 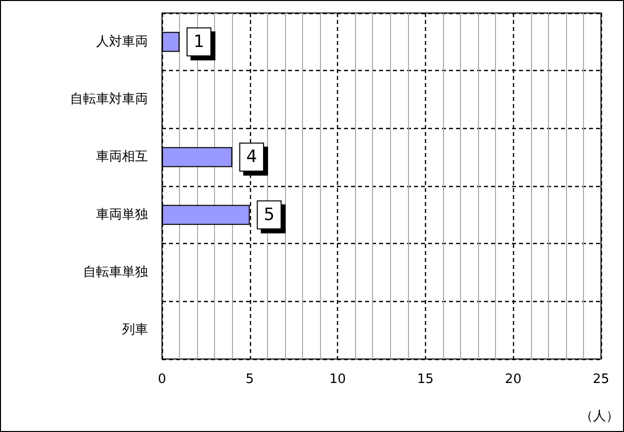 I want to click on y-tick-label: 列車, so click(x=135, y=330).